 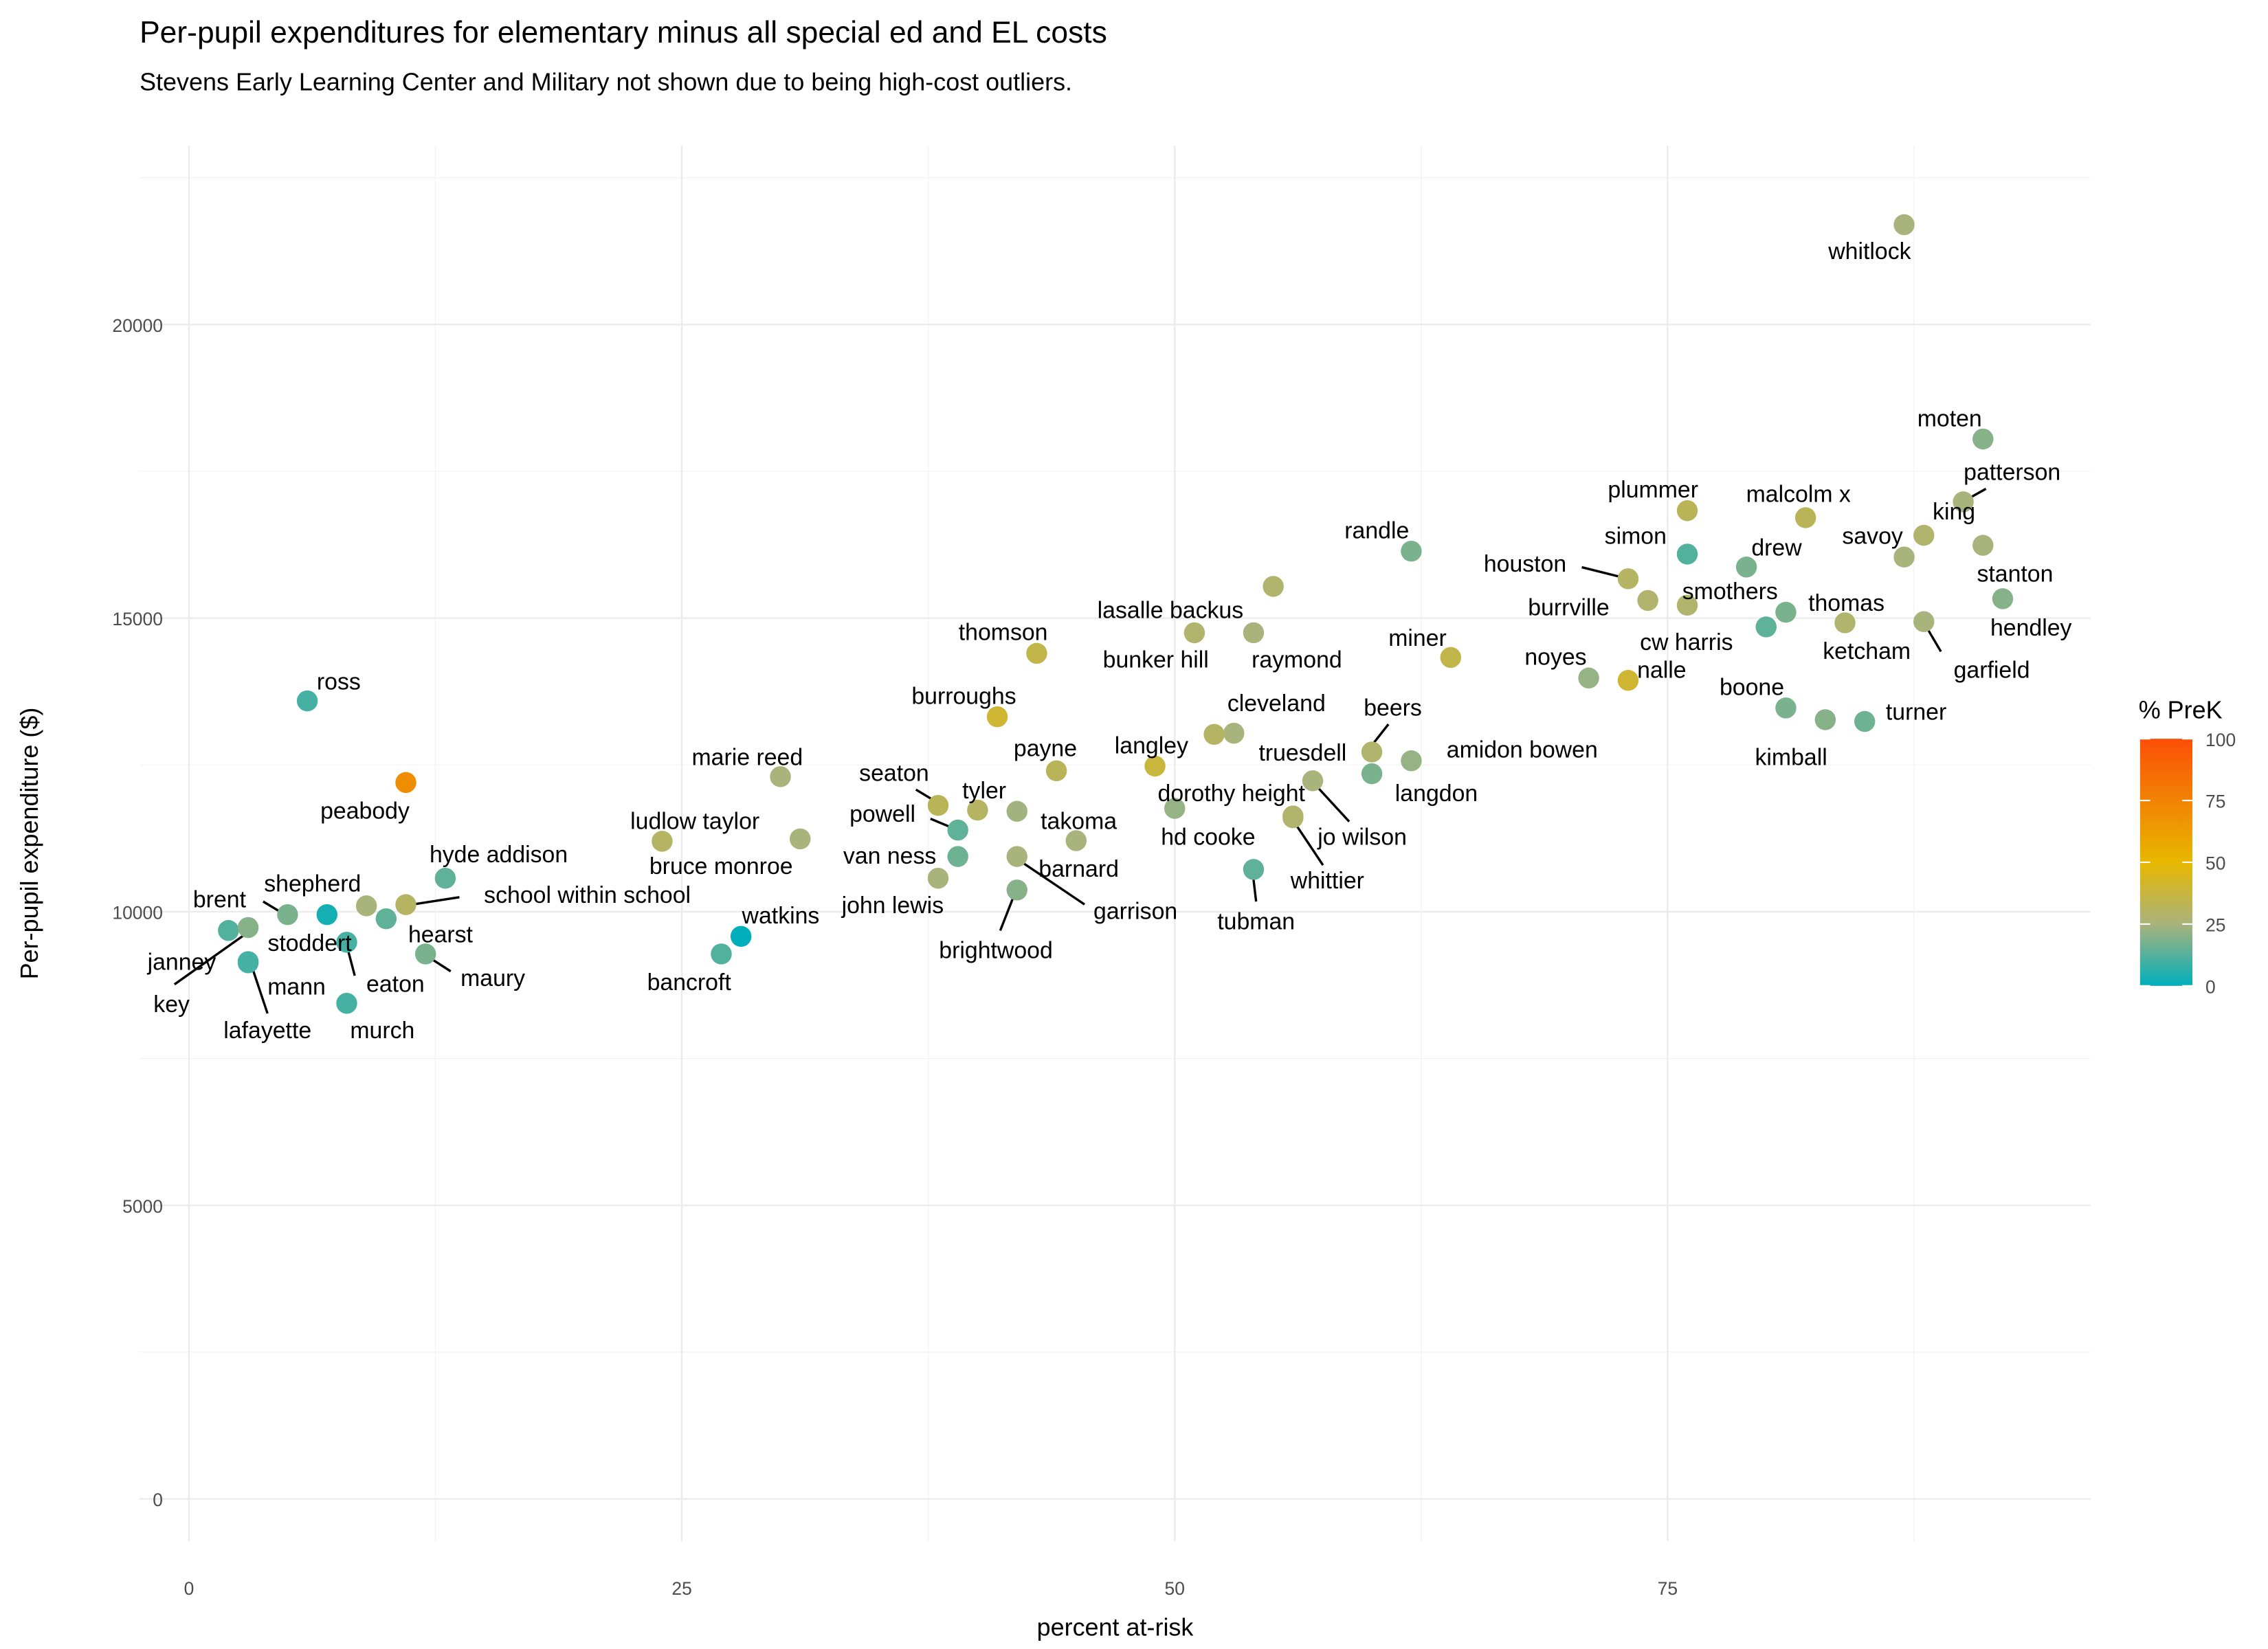 What do you see at coordinates (182, 963) in the screenshot?
I see `point-label: janney` at bounding box center [182, 963].